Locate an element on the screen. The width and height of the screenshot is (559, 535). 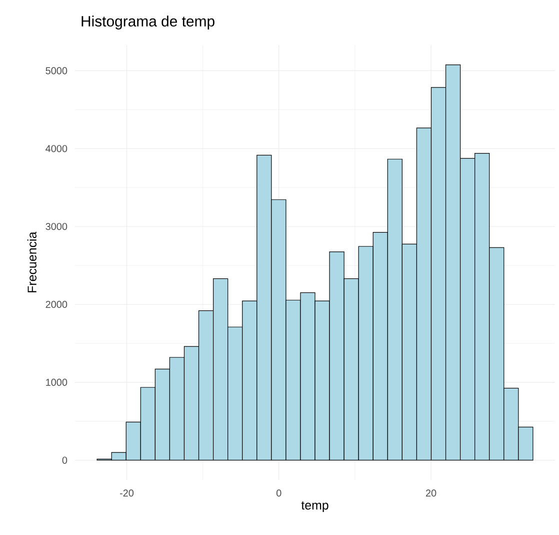
y-tick-label: 3000 is located at coordinates (57, 226).